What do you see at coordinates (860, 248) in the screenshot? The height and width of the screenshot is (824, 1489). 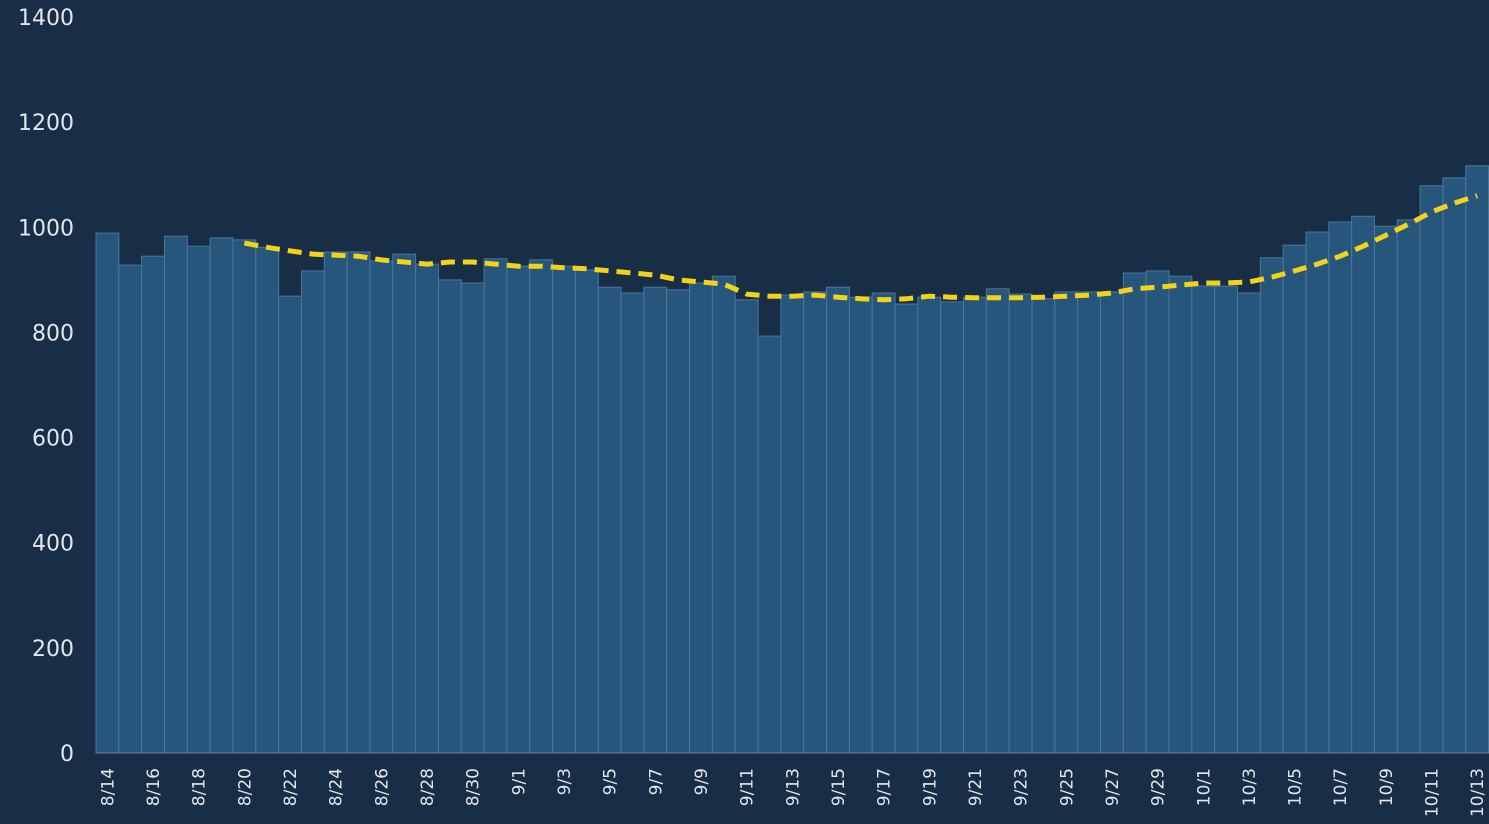 I see `moving-average-line` at bounding box center [860, 248].